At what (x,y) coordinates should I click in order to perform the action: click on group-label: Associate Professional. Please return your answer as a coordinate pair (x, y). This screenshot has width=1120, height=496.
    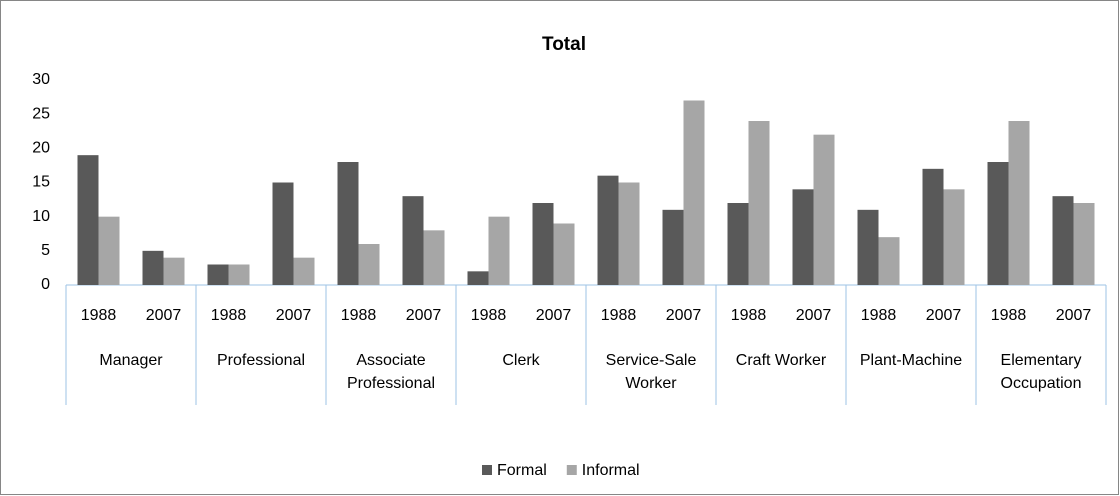
    Looking at the image, I should click on (391, 372).